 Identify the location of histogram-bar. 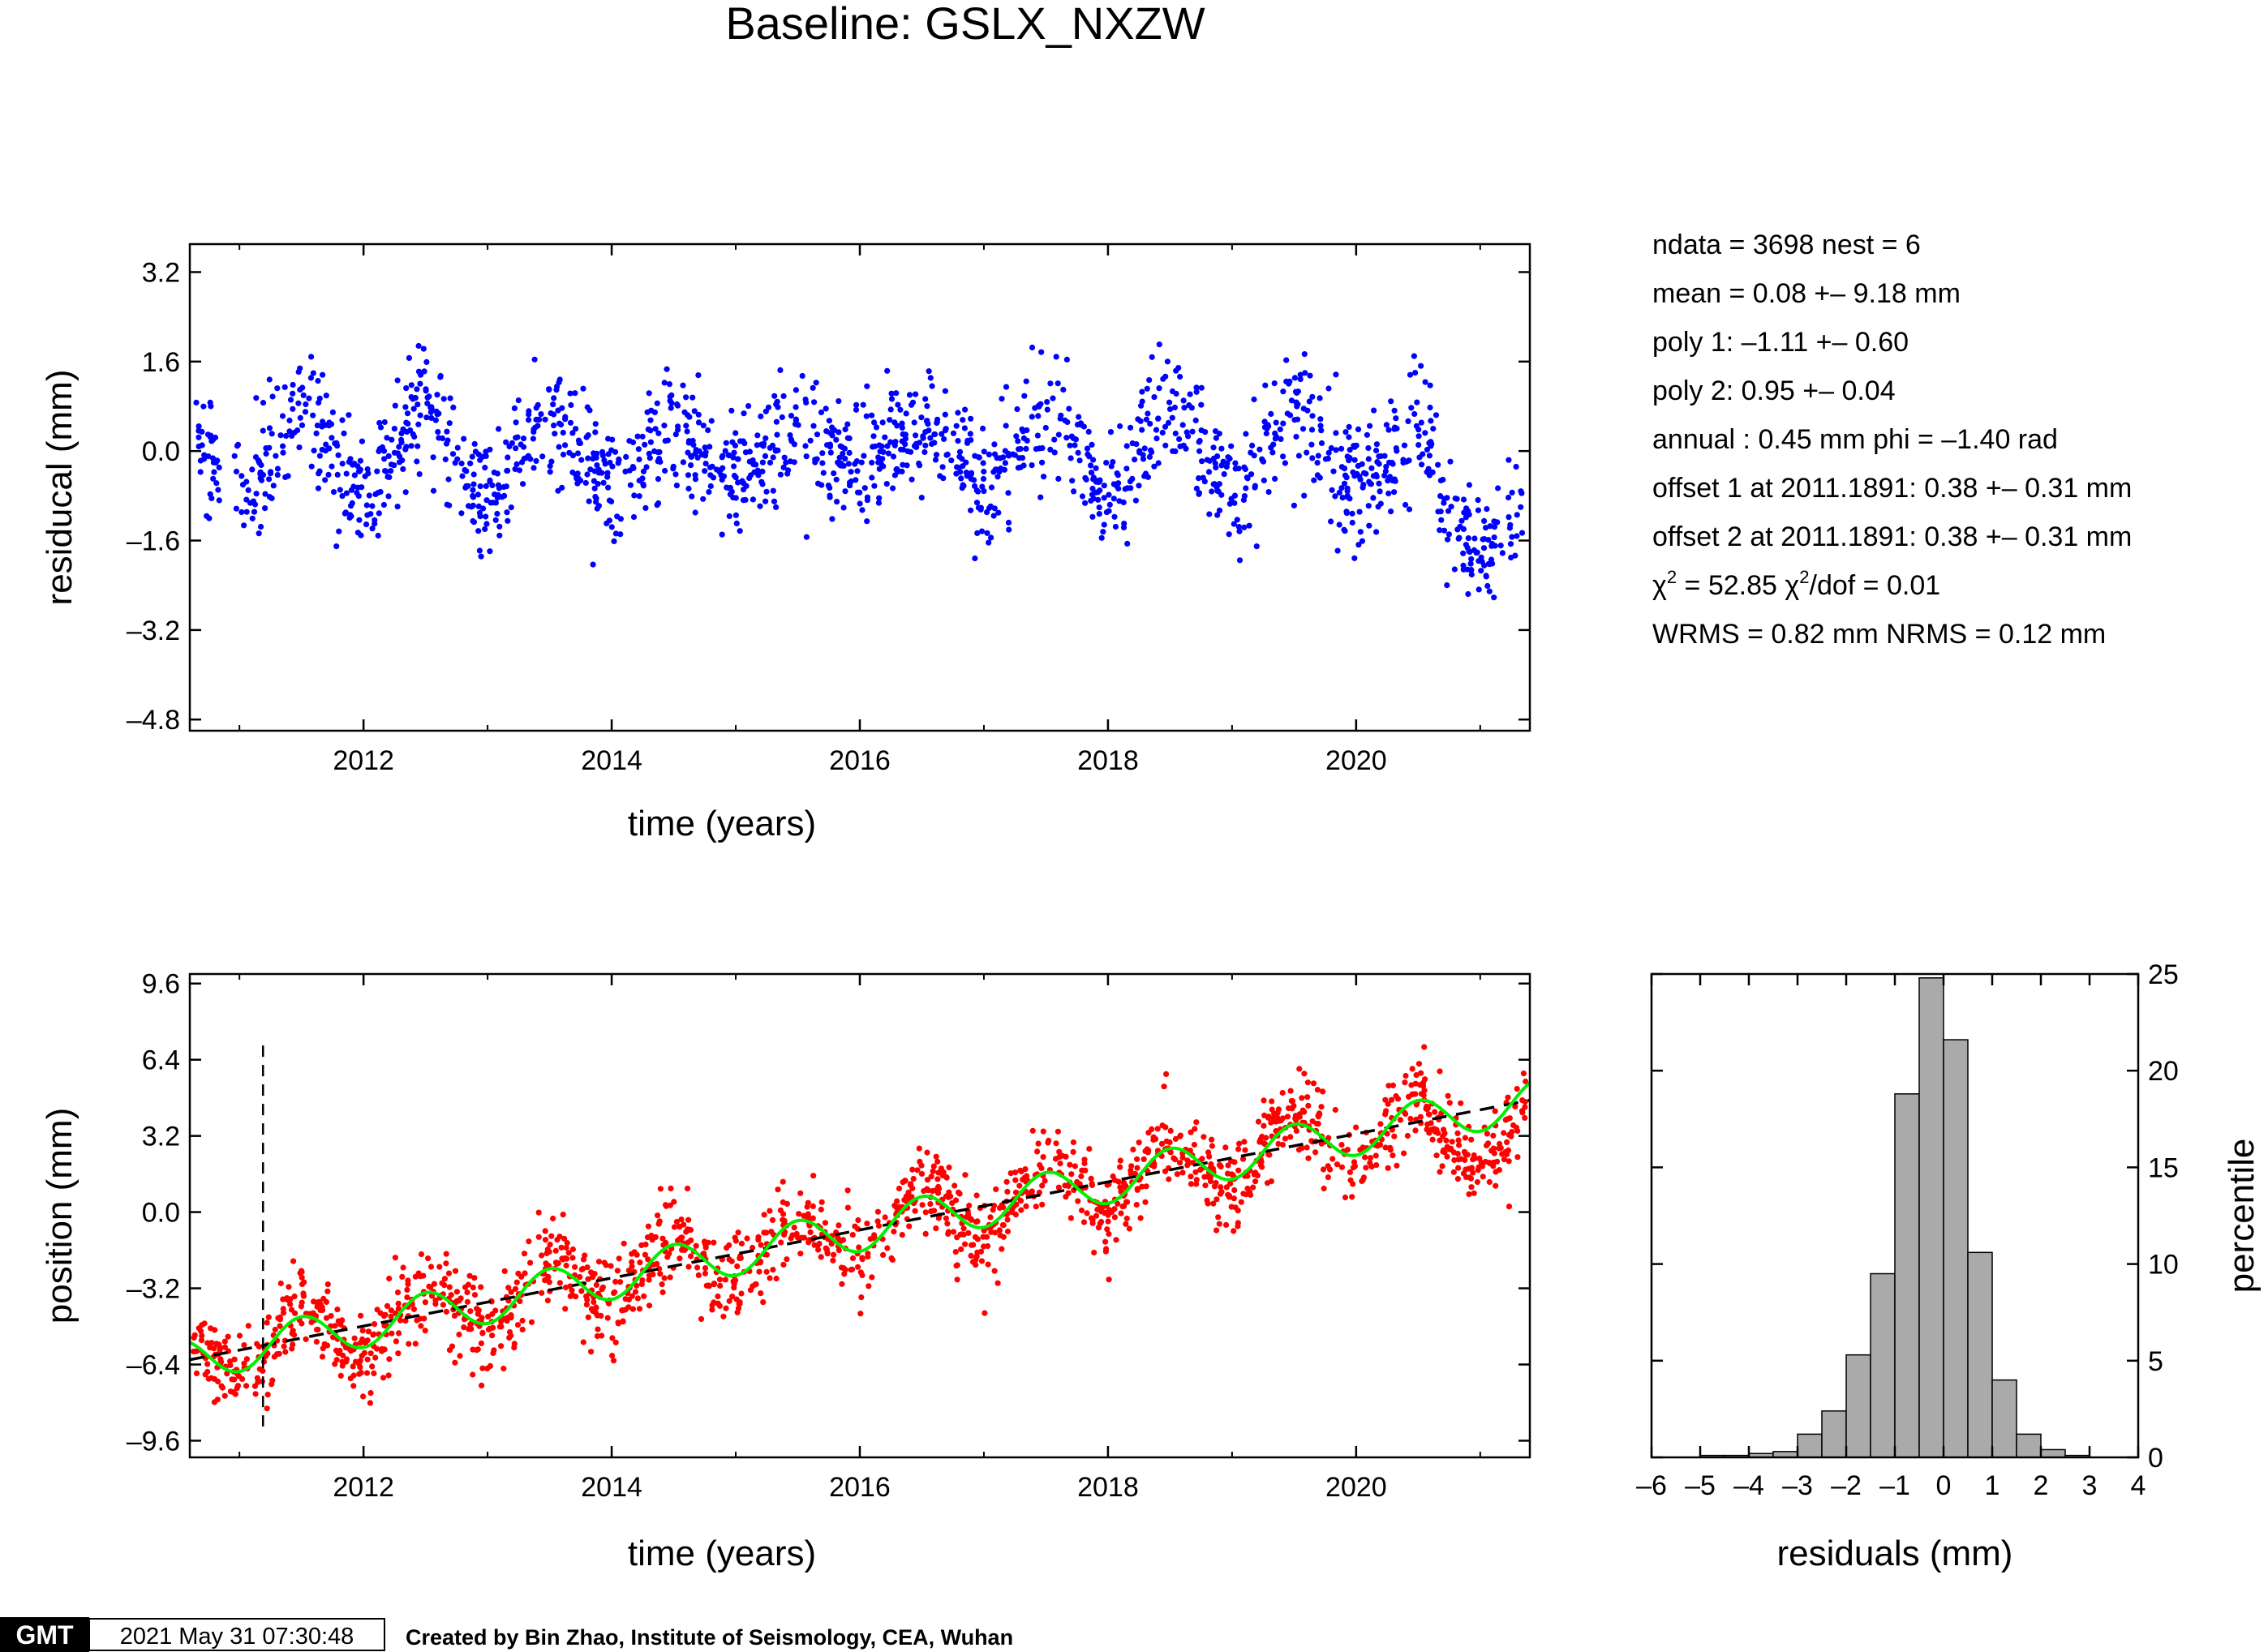
(1907, 1275).